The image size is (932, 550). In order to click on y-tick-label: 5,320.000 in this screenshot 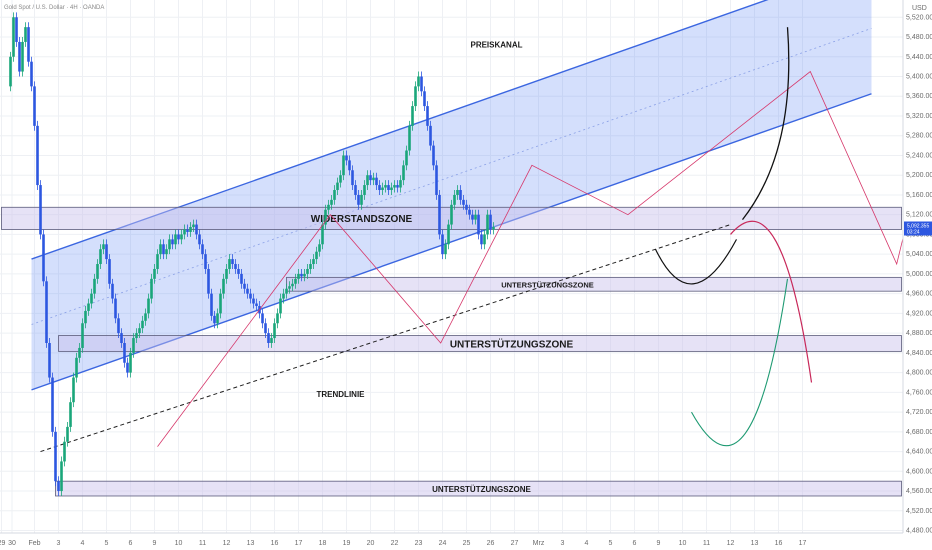, I will do `click(919, 116)`.